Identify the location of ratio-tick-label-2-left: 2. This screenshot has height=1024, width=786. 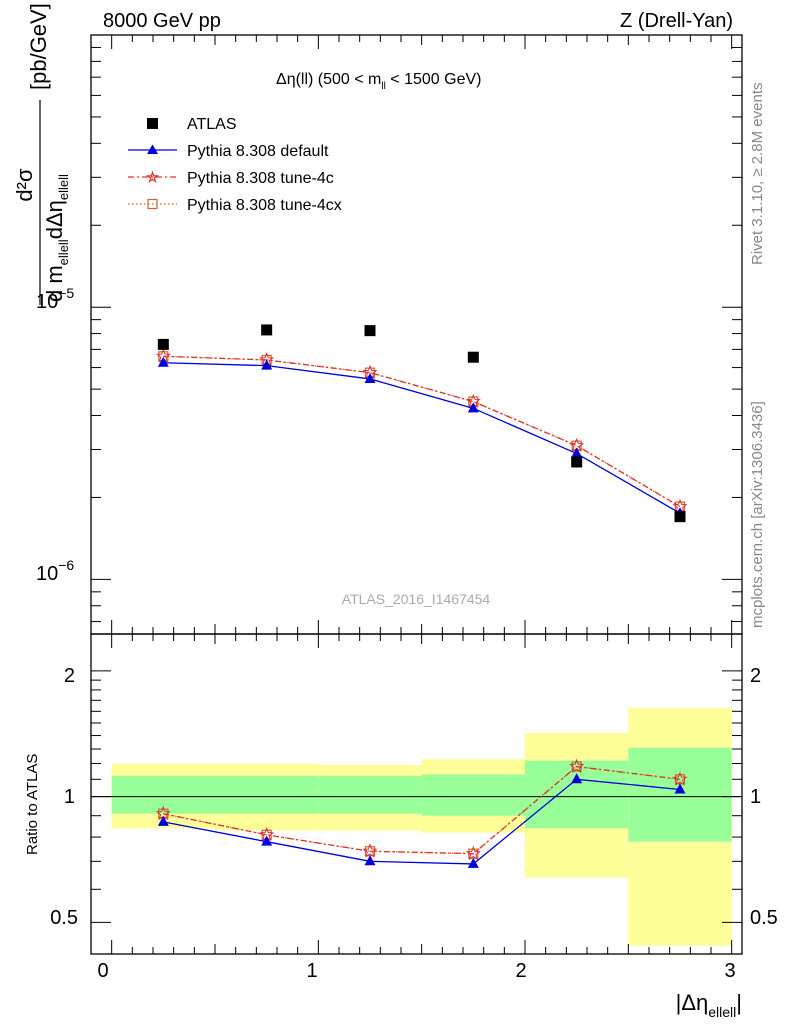
(69, 676).